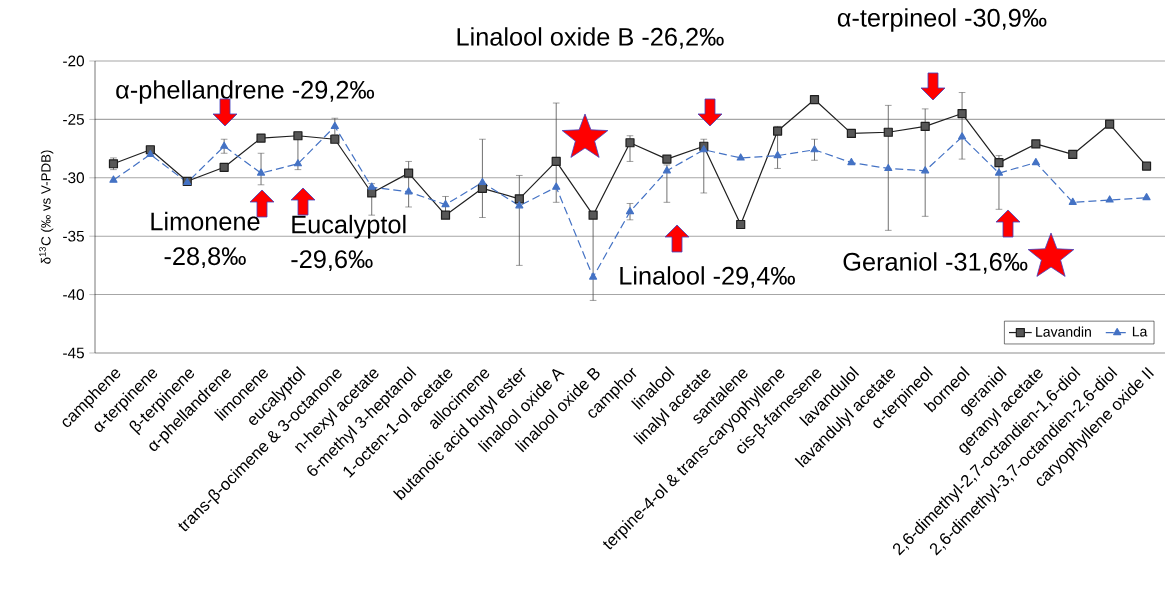 This screenshot has width=1171, height=591. Describe the element at coordinates (942, 20) in the screenshot. I see `text: α-terpineol -30,9‰` at that location.